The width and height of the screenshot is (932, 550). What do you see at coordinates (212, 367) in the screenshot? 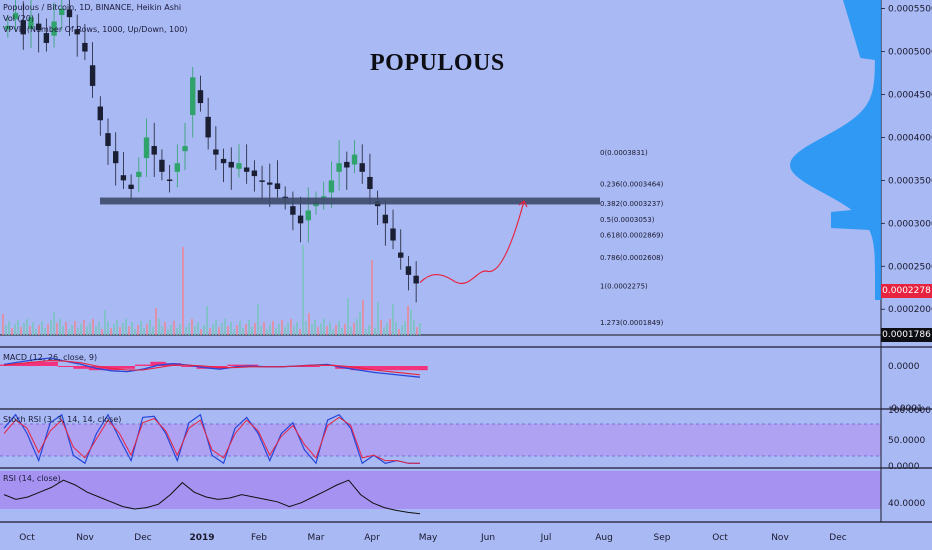
I see `signal-line` at bounding box center [212, 367].